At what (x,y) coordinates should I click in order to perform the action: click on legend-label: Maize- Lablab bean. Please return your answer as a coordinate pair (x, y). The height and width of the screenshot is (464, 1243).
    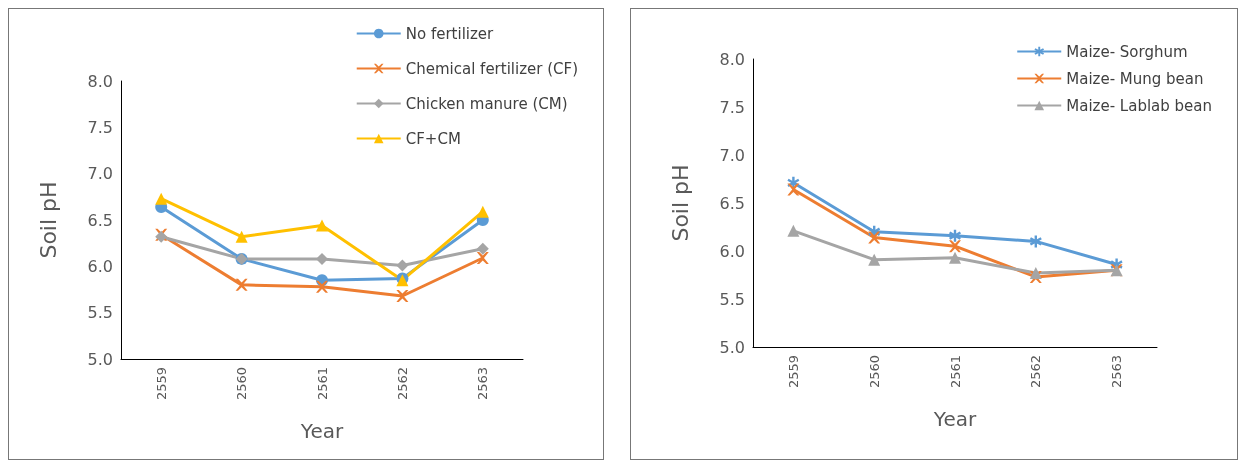
    Looking at the image, I should click on (1139, 105).